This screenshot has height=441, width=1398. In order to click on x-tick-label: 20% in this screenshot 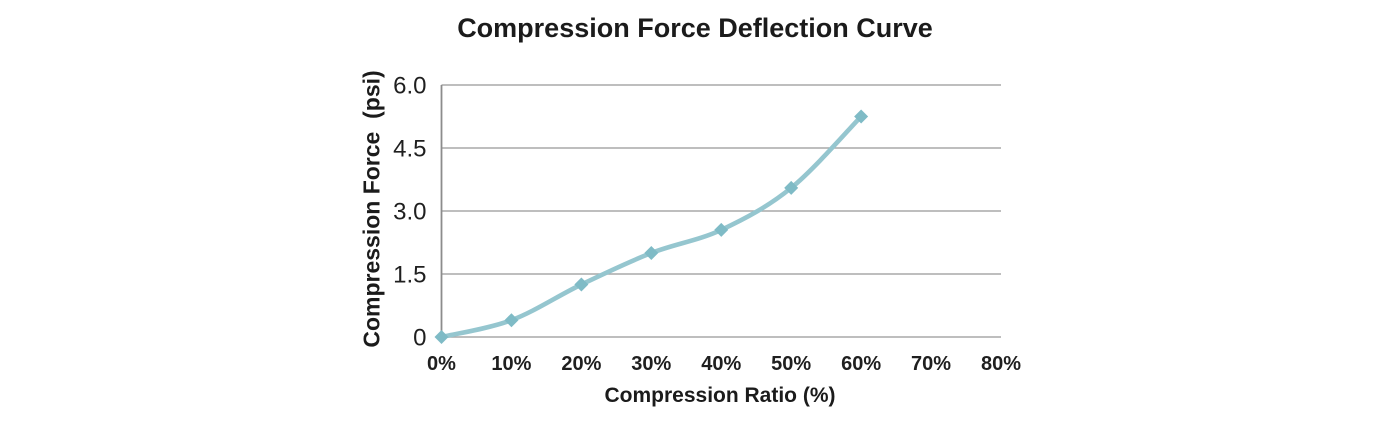, I will do `click(581, 364)`.